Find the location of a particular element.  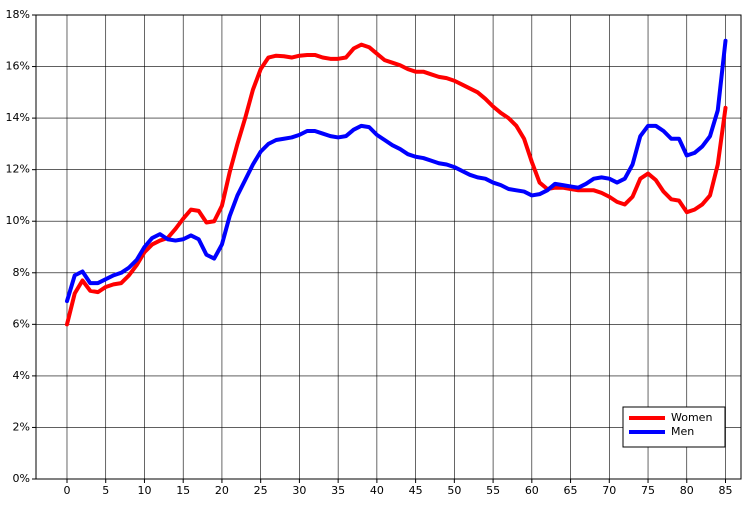

y-tick-label: 0% is located at coordinates (21, 478).